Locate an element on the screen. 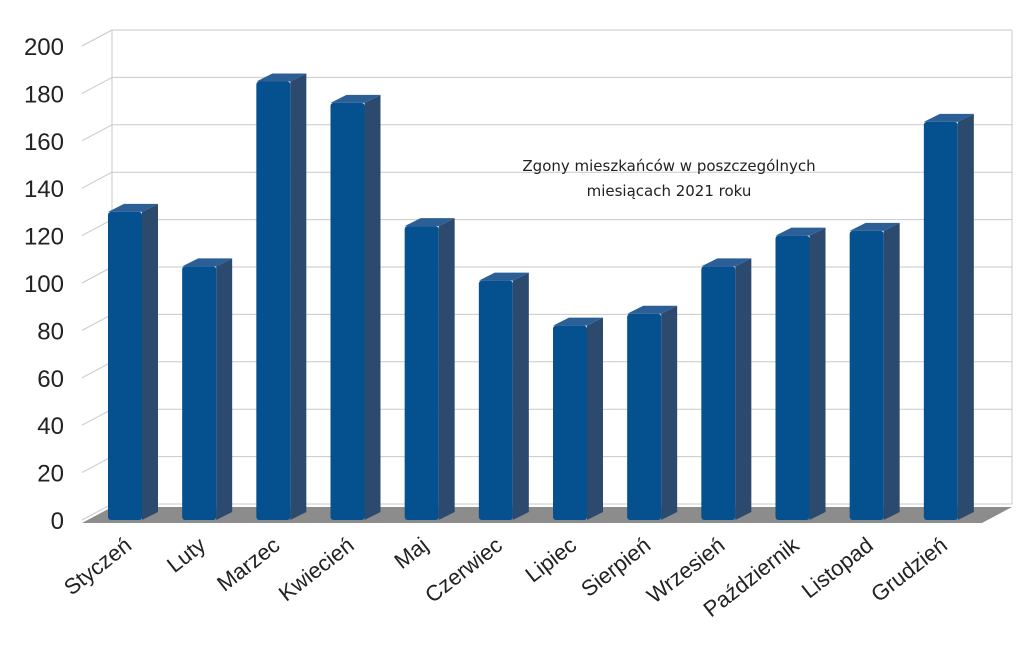 Image resolution: width=1024 pixels, height=661 pixels. y-tick-label: 80 is located at coordinates (50, 331).